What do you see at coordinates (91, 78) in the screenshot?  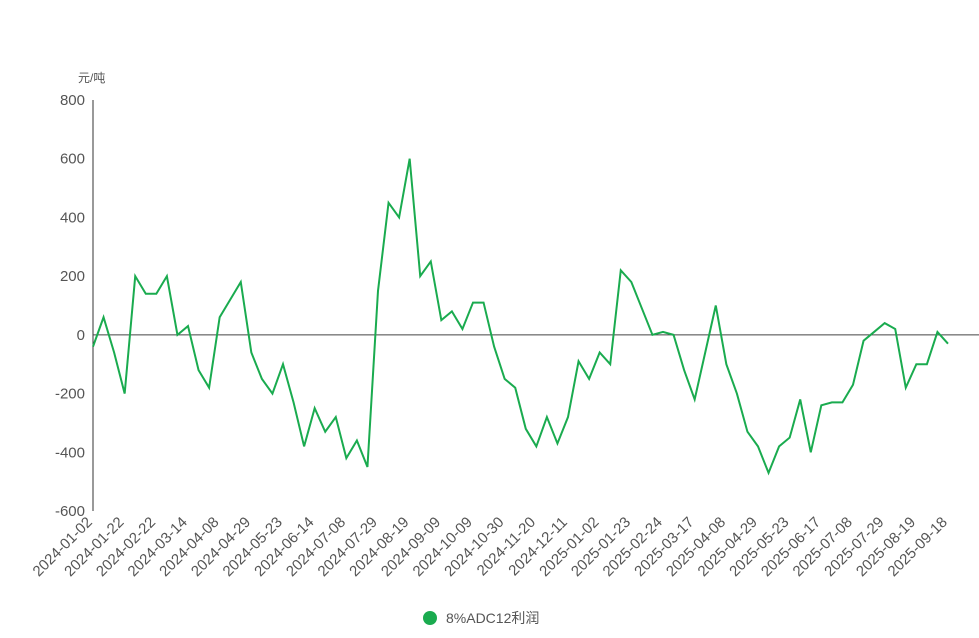 I see `y-unit: 元/吨` at bounding box center [91, 78].